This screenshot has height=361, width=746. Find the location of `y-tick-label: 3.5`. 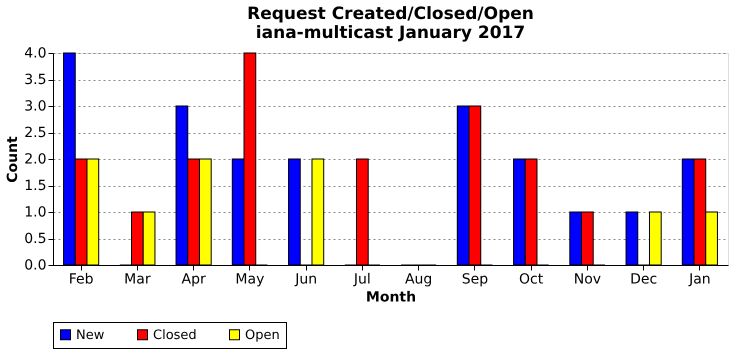

y-tick-label: 3.5 is located at coordinates (35, 80).